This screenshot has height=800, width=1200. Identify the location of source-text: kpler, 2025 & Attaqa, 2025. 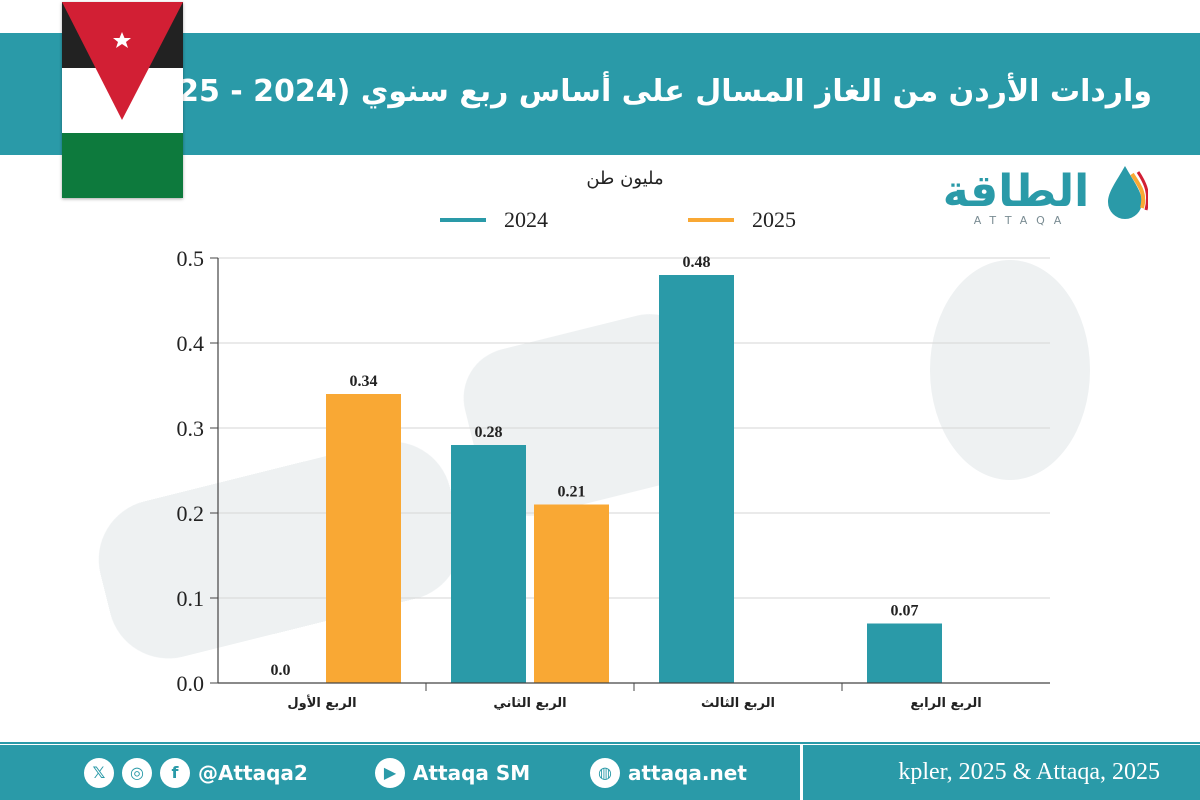
(1029, 772).